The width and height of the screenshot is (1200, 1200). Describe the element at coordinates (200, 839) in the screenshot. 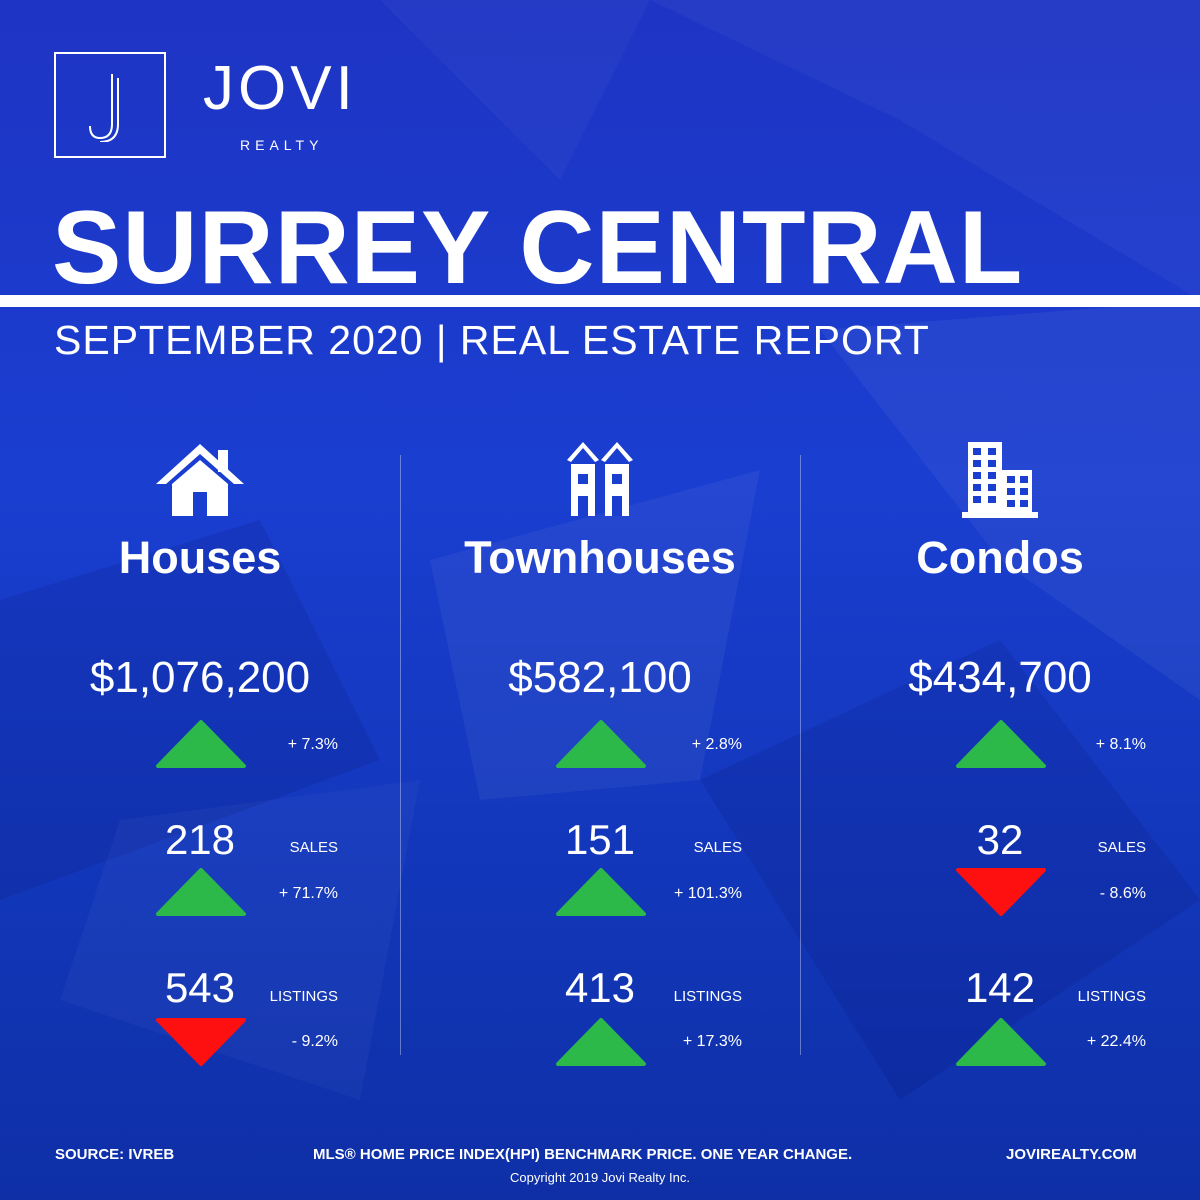

I see `sales-count: 218` at that location.